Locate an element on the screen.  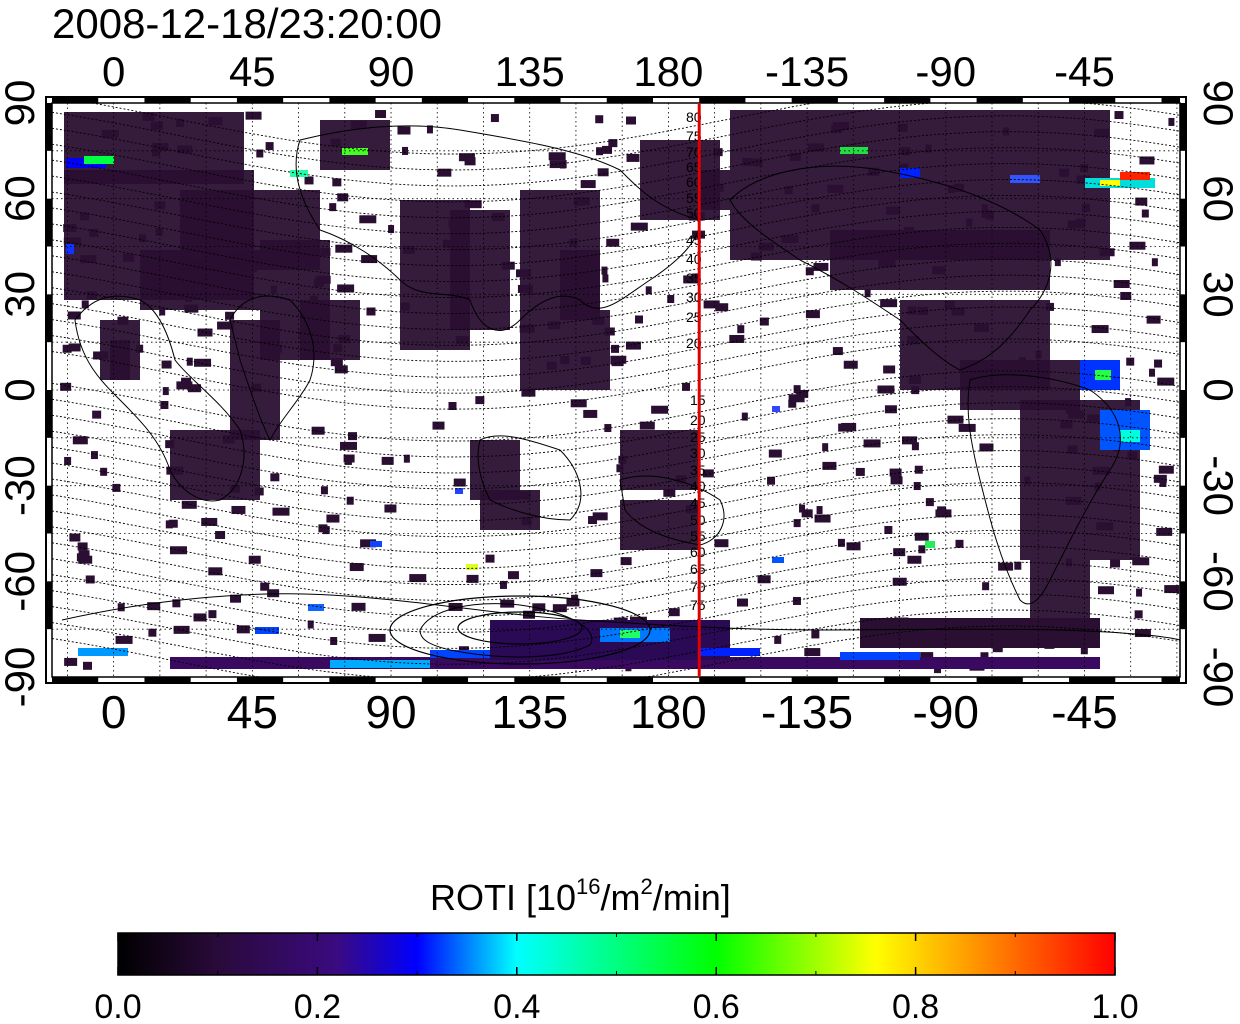
lon-tick-bottom: 45 is located at coordinates (252, 712).